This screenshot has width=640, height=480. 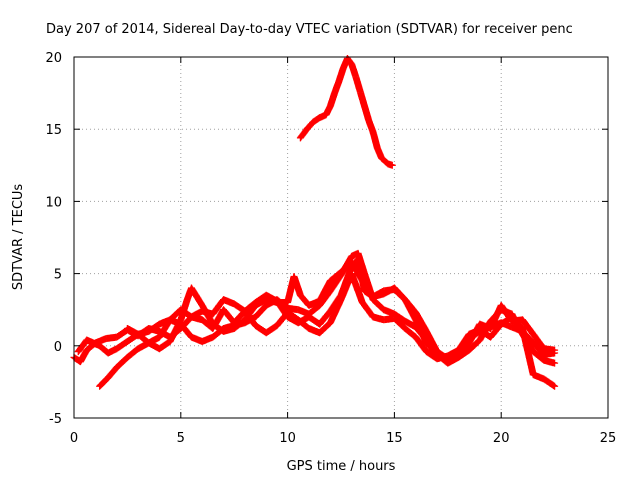 What do you see at coordinates (53, 202) in the screenshot?
I see `y-tick-label: 10` at bounding box center [53, 202].